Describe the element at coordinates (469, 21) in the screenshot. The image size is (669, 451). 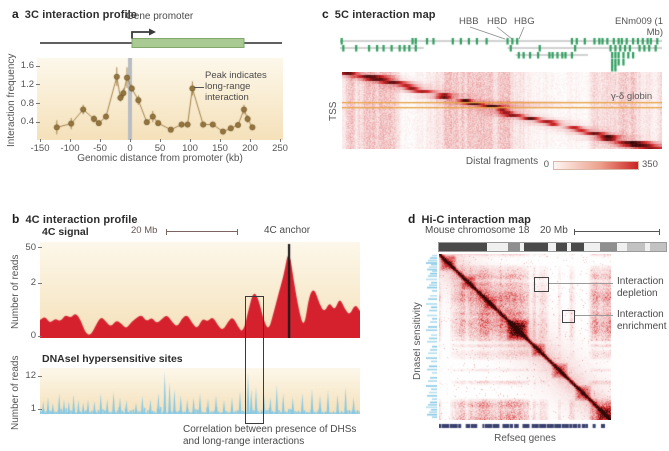
I see `gene-label-hbb: HBB` at that location.